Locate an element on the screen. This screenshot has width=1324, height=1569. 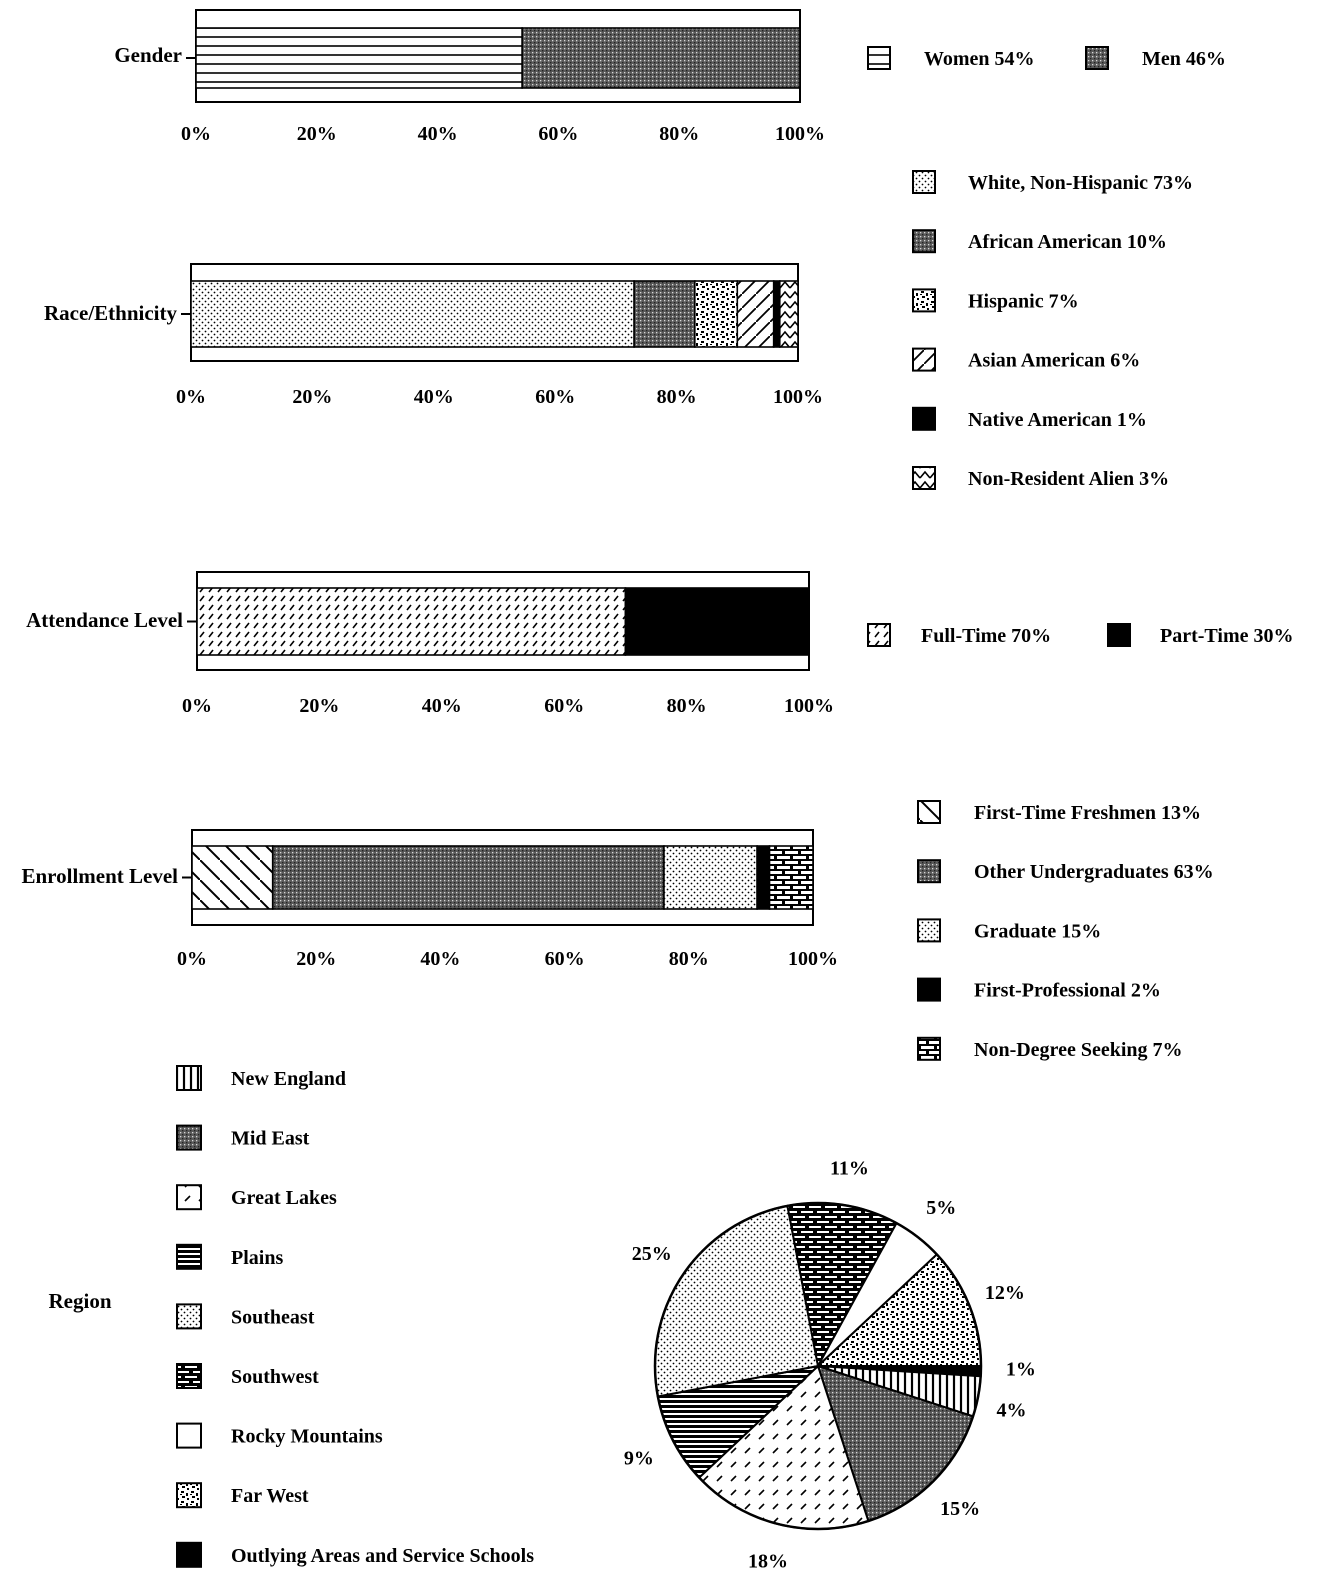
pie-outline is located at coordinates (818, 1366).